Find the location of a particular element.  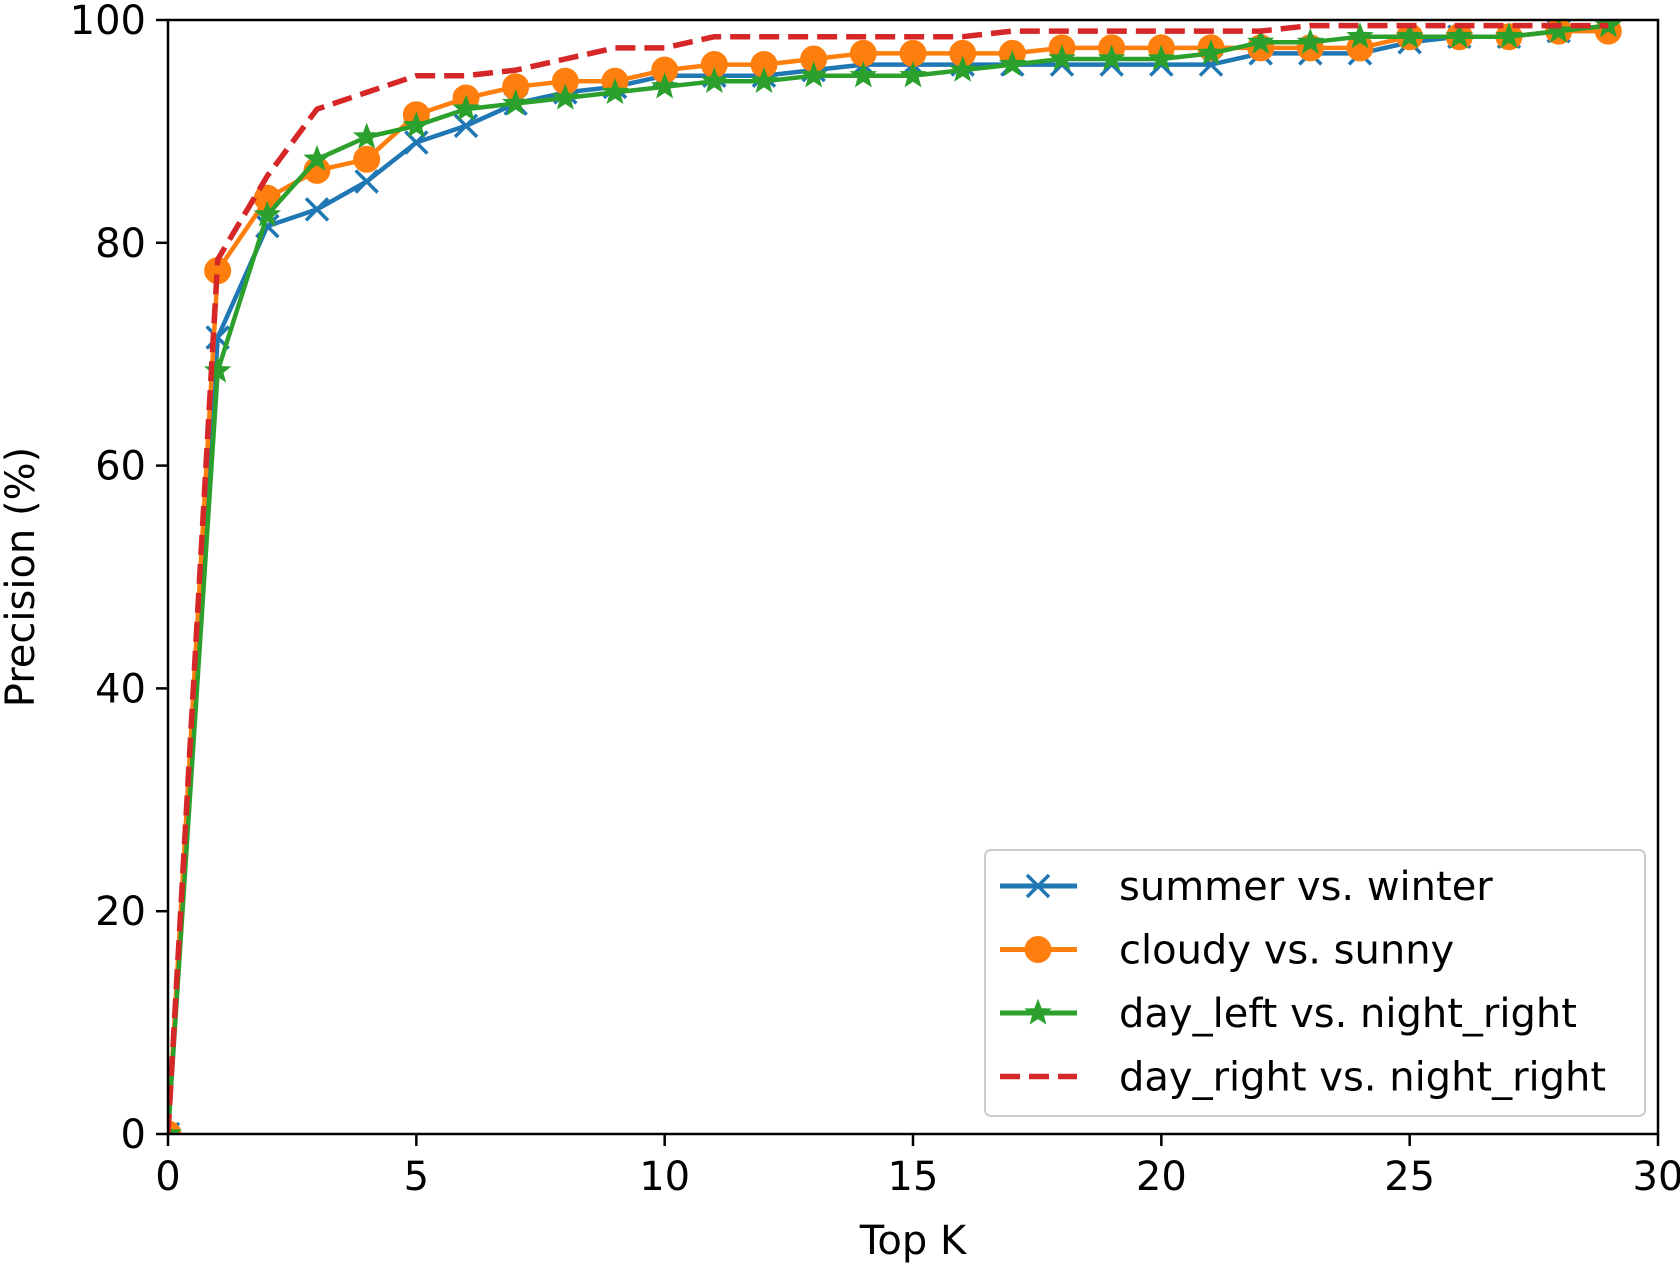

x-tick-label: 25 is located at coordinates (1409, 1177).